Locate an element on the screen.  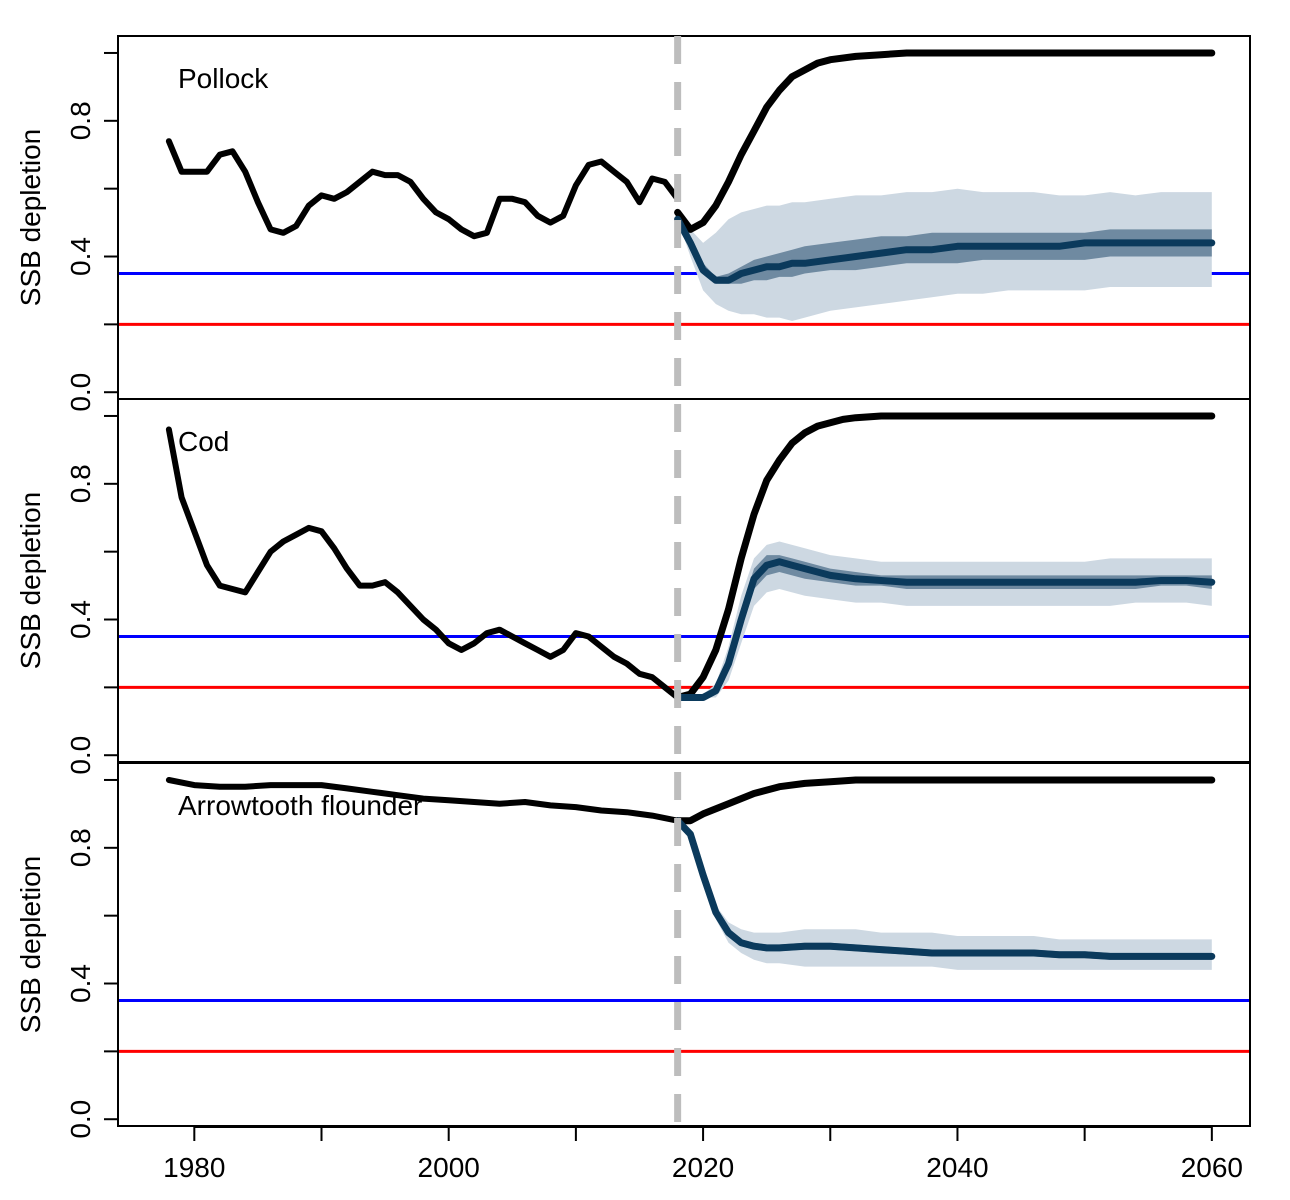
x-tick-label: 2020 is located at coordinates (703, 1167).